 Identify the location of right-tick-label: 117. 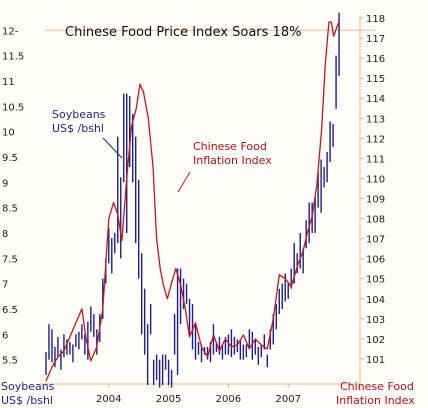
(375, 39).